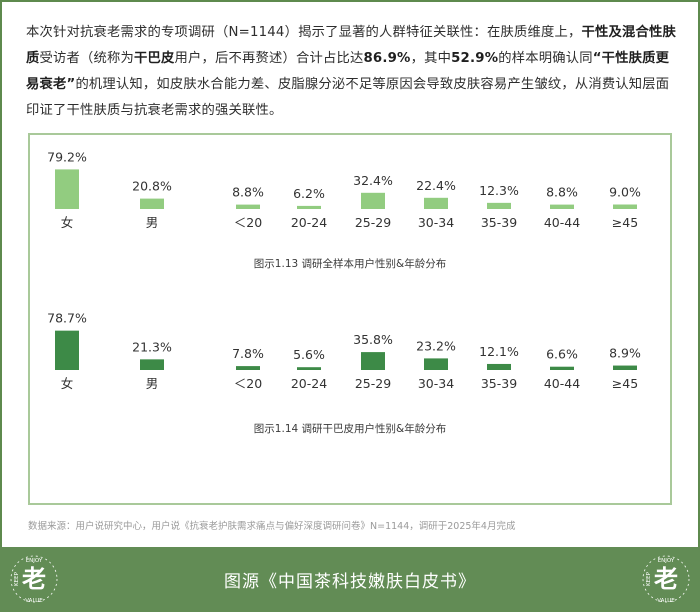  I want to click on badge-word-bottom-right: VALUE, so click(666, 601).